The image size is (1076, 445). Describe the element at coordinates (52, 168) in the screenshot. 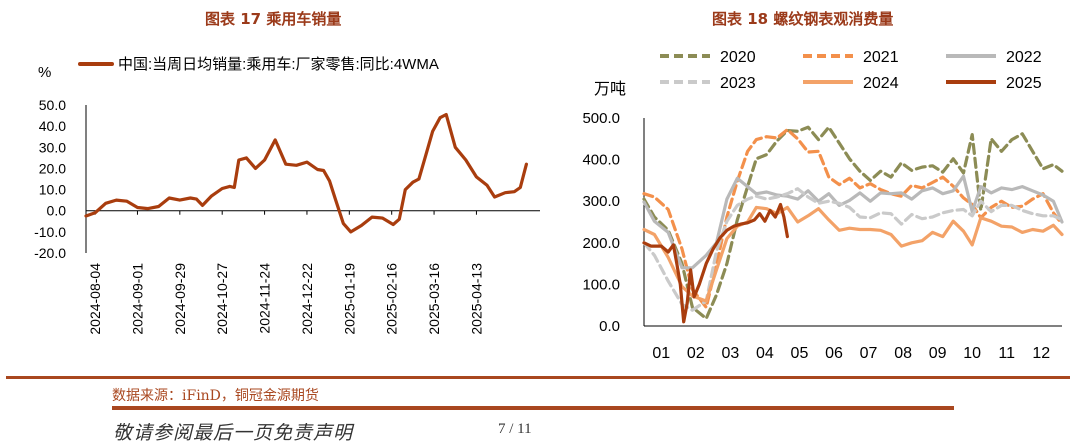

I see `y-tick-label: 20.0` at that location.